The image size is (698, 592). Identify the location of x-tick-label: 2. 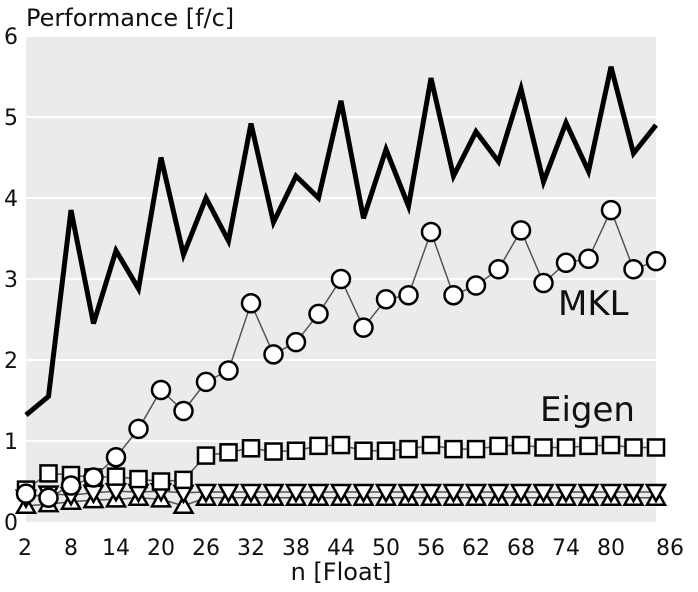
(25, 548).